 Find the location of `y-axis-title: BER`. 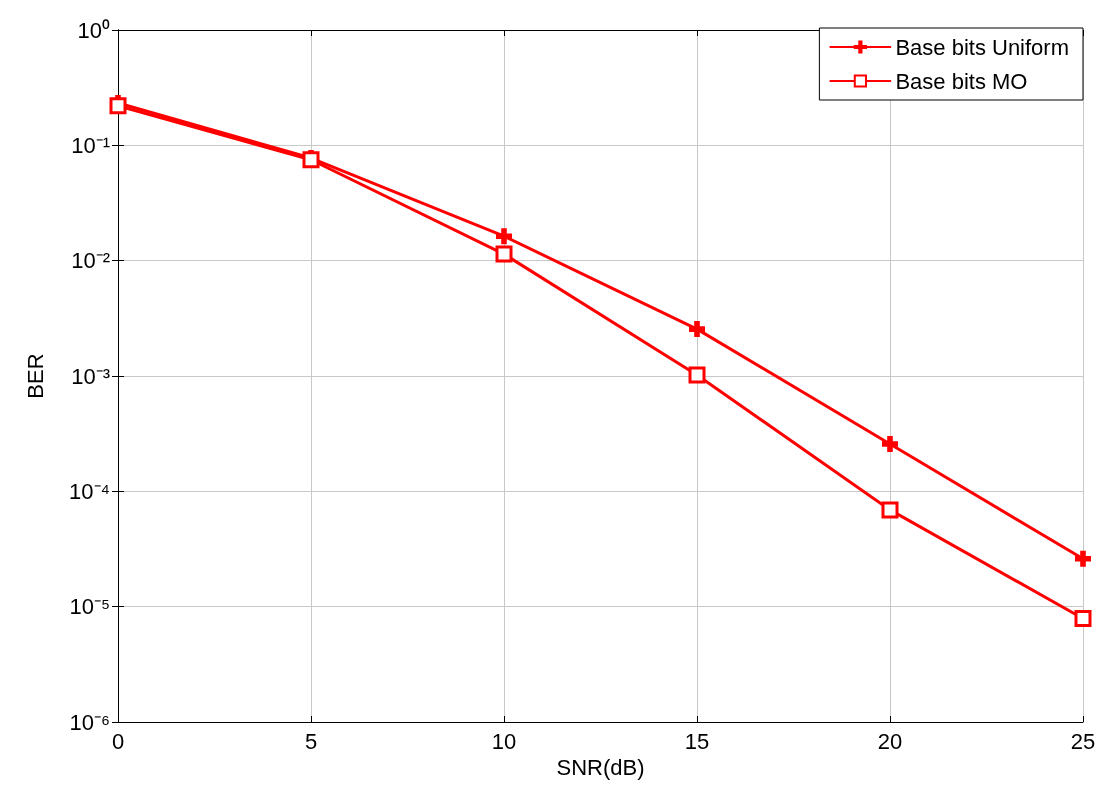

y-axis-title: BER is located at coordinates (35, 376).